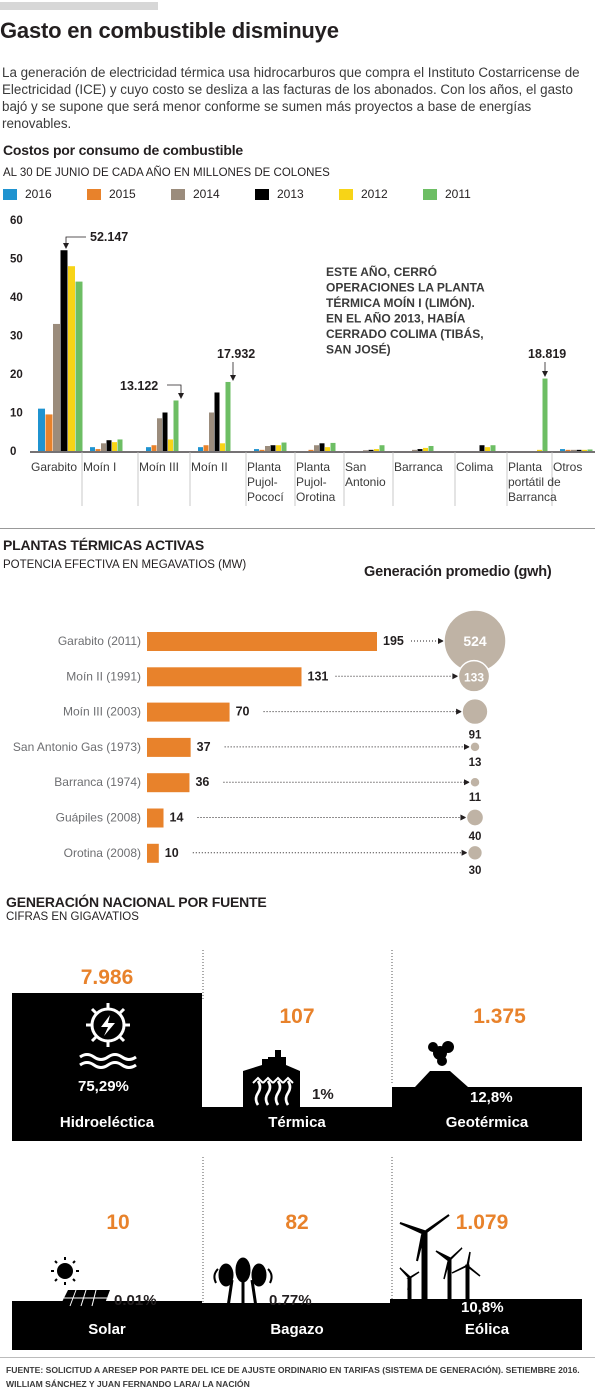 This screenshot has height=1397, width=595. I want to click on plant-value-label: 131, so click(318, 676).